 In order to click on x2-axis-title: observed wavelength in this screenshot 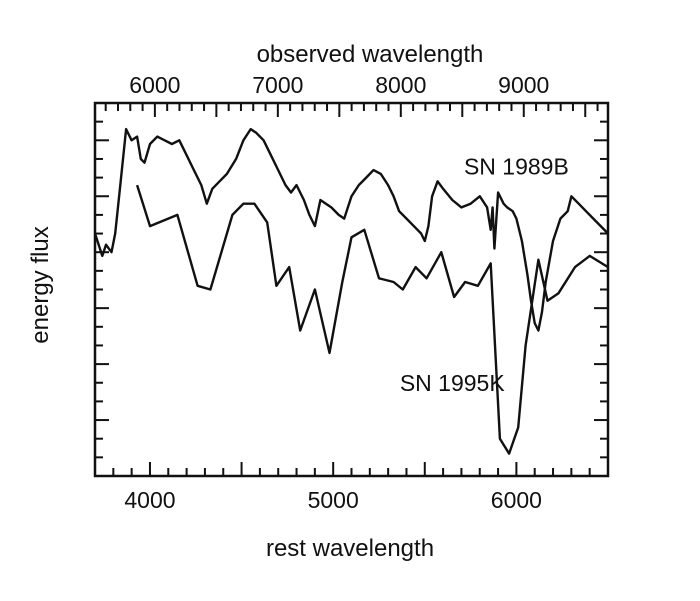, I will do `click(370, 54)`.